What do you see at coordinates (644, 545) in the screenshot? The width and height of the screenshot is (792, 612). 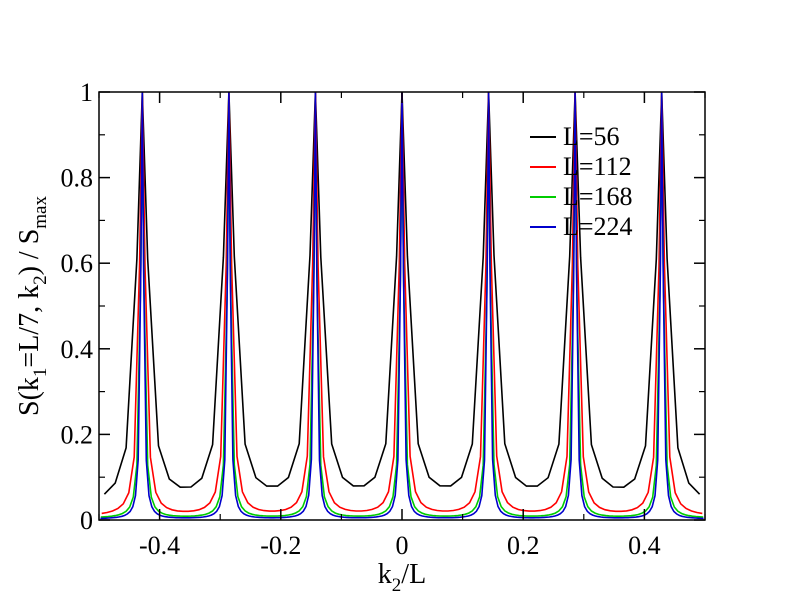 I see `x-tick-label: 0.4` at bounding box center [644, 545].